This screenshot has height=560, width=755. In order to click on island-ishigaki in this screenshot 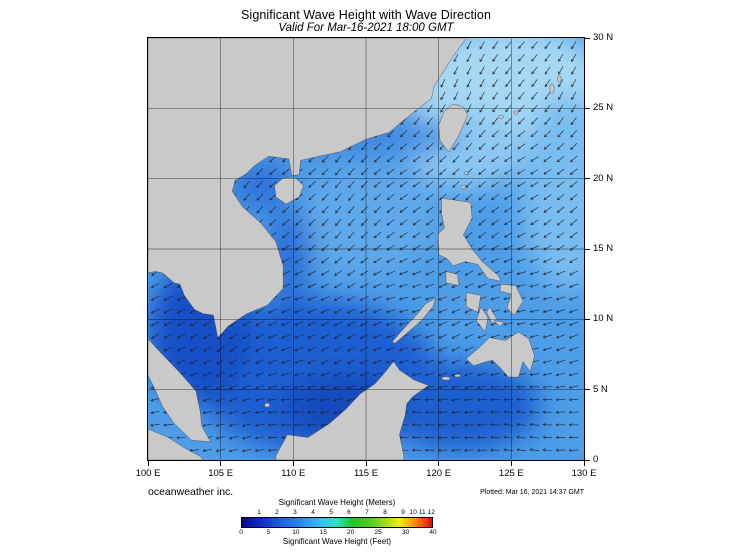, I will do `click(501, 116)`.